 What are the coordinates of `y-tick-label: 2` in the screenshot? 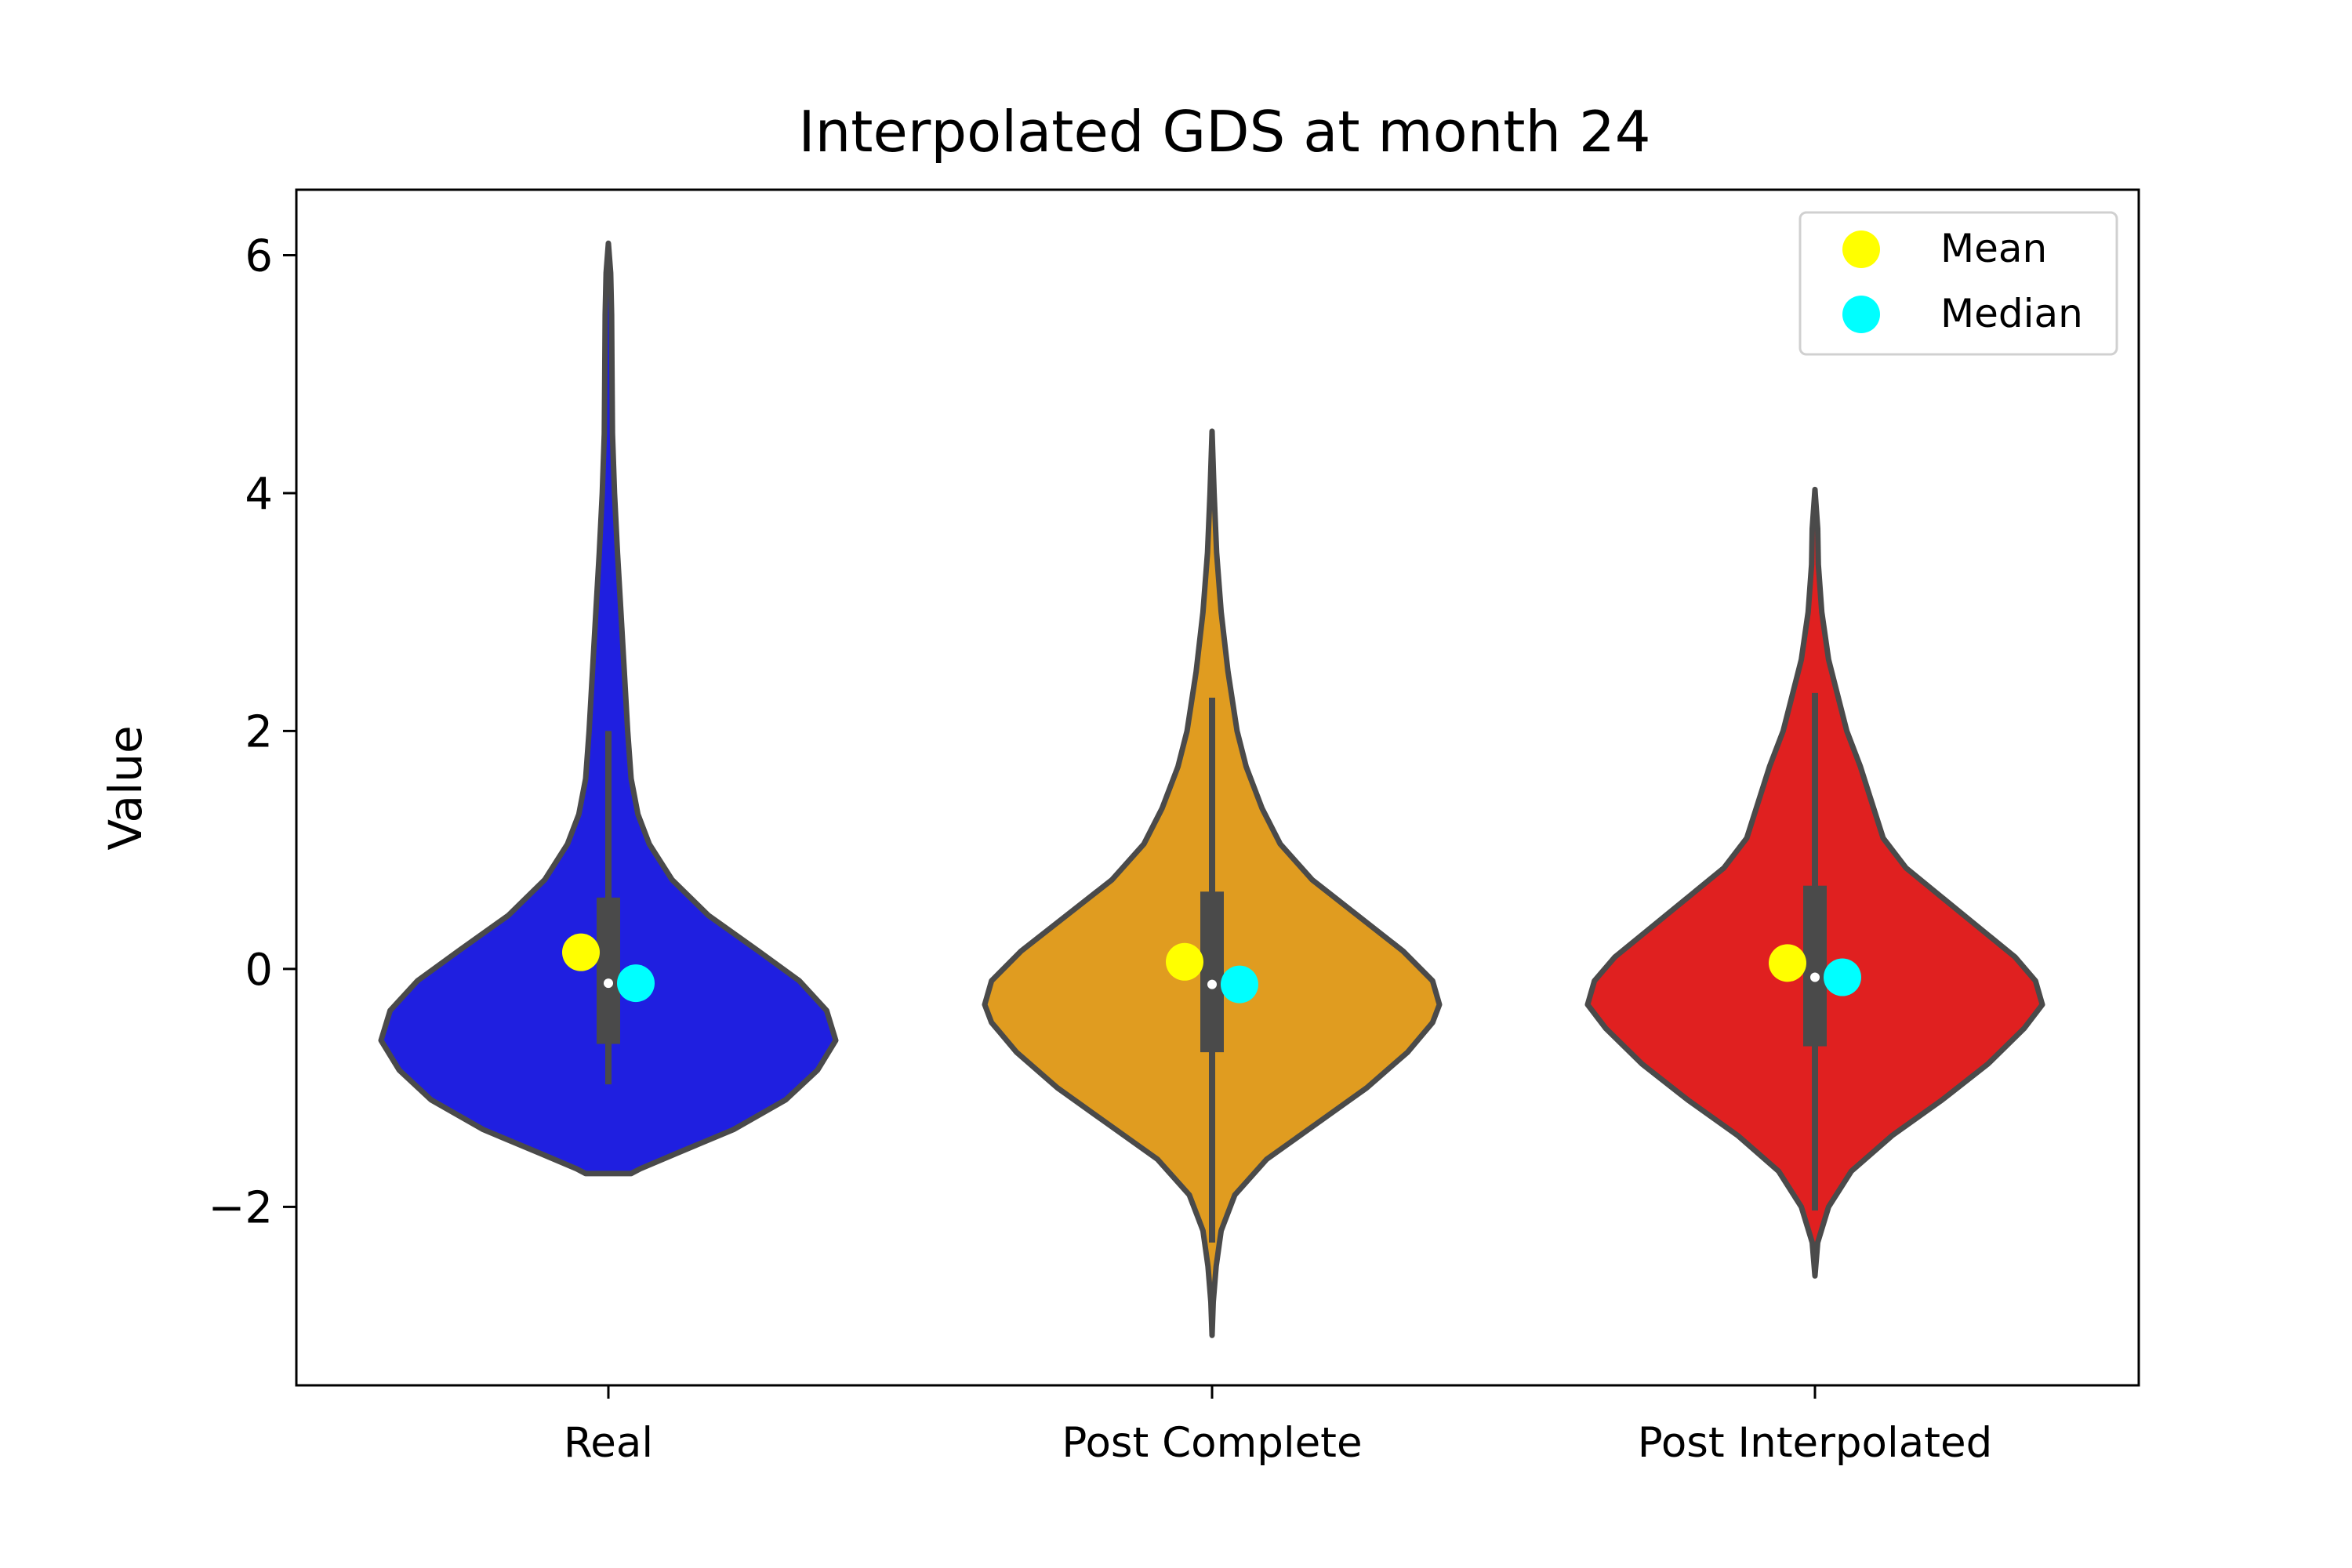 It's located at (259, 731).